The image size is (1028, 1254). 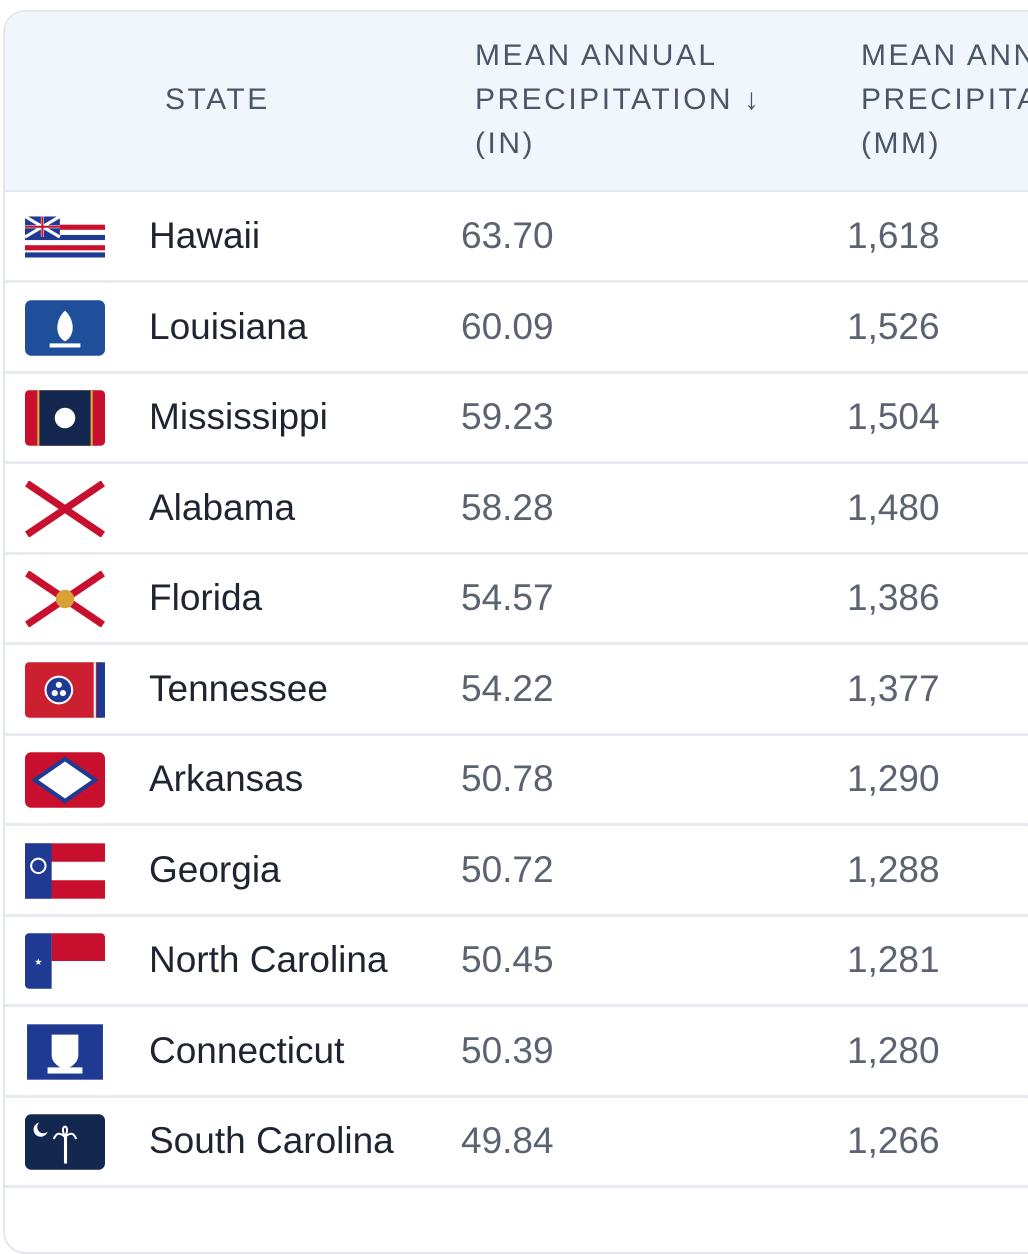 I want to click on precip-in: 54.22, so click(x=507, y=688).